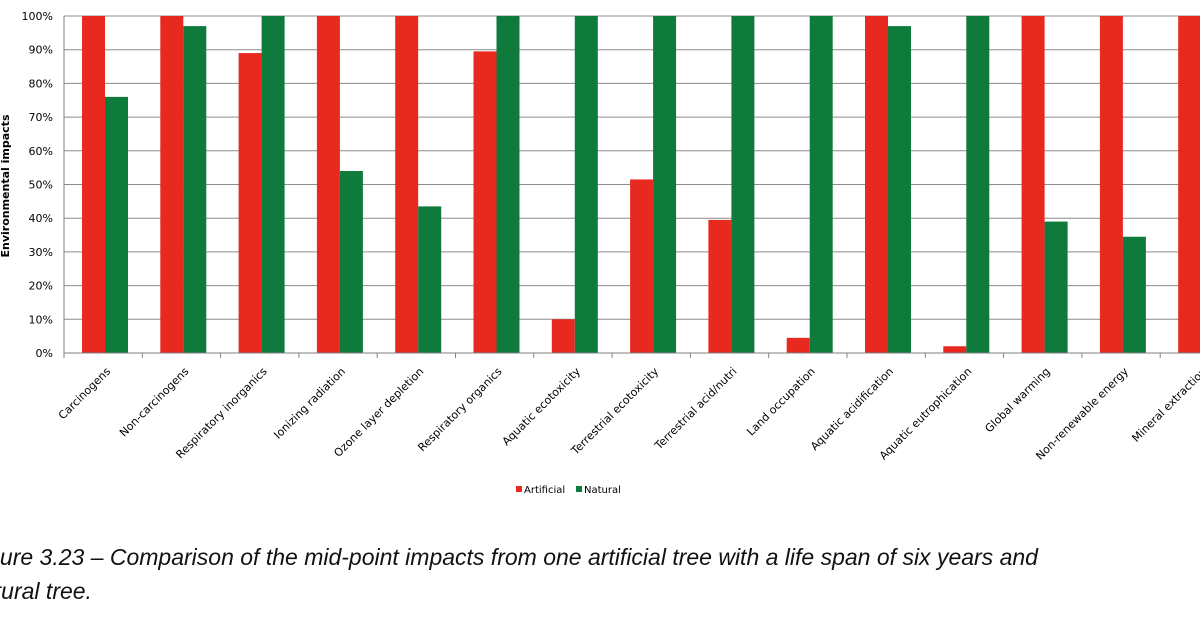 The image size is (1200, 630). I want to click on legend: Artificial Natural, so click(568, 490).